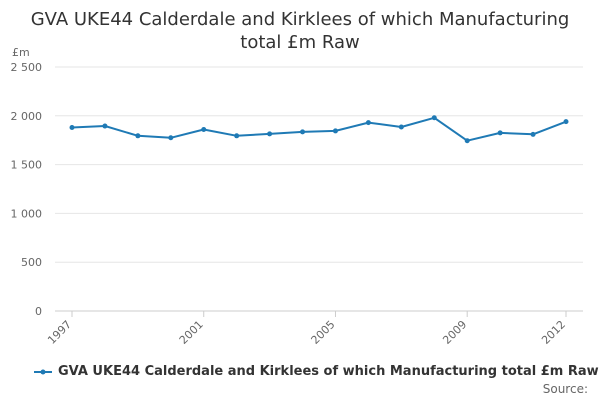 The image size is (600, 400). I want to click on source-label: Source:, so click(565, 389).